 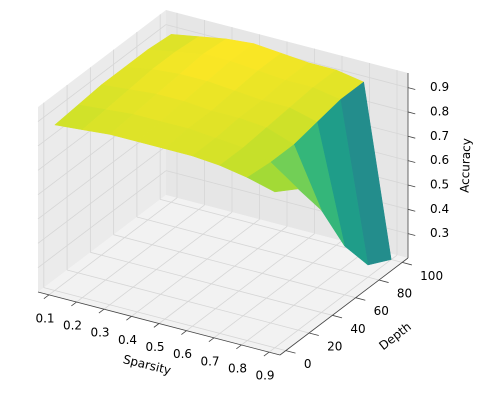 What do you see at coordinates (439, 209) in the screenshot?
I see `z-tick-label: 0.4` at bounding box center [439, 209].